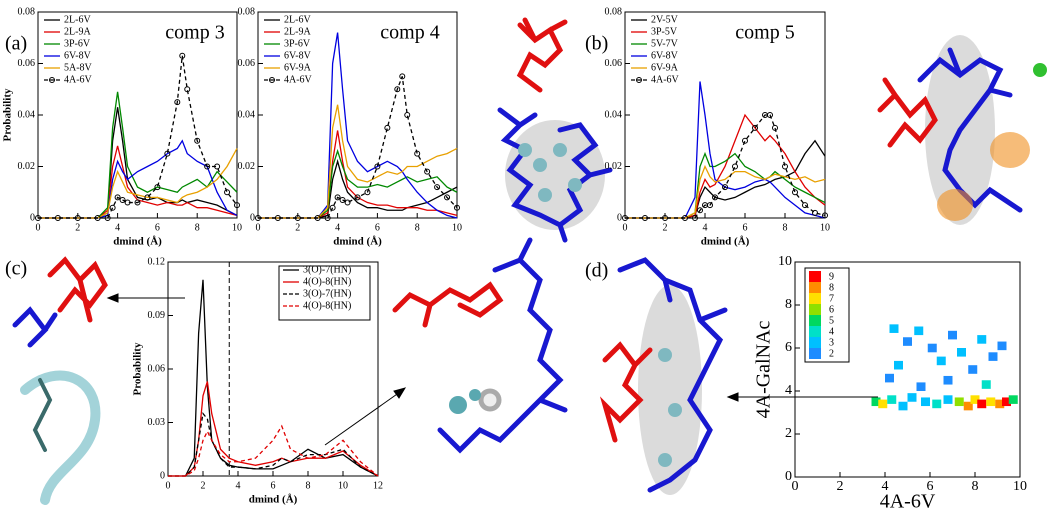  I want to click on colorbar-label: 5, so click(831, 320).